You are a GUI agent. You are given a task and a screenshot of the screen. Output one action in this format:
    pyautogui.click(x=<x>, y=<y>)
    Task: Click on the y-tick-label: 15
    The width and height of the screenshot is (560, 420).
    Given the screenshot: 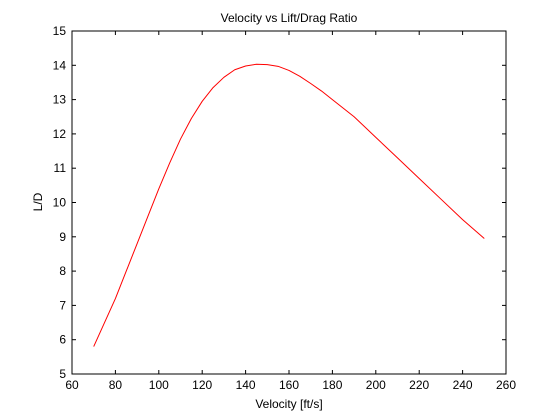 What is the action you would take?
    pyautogui.click(x=60, y=31)
    